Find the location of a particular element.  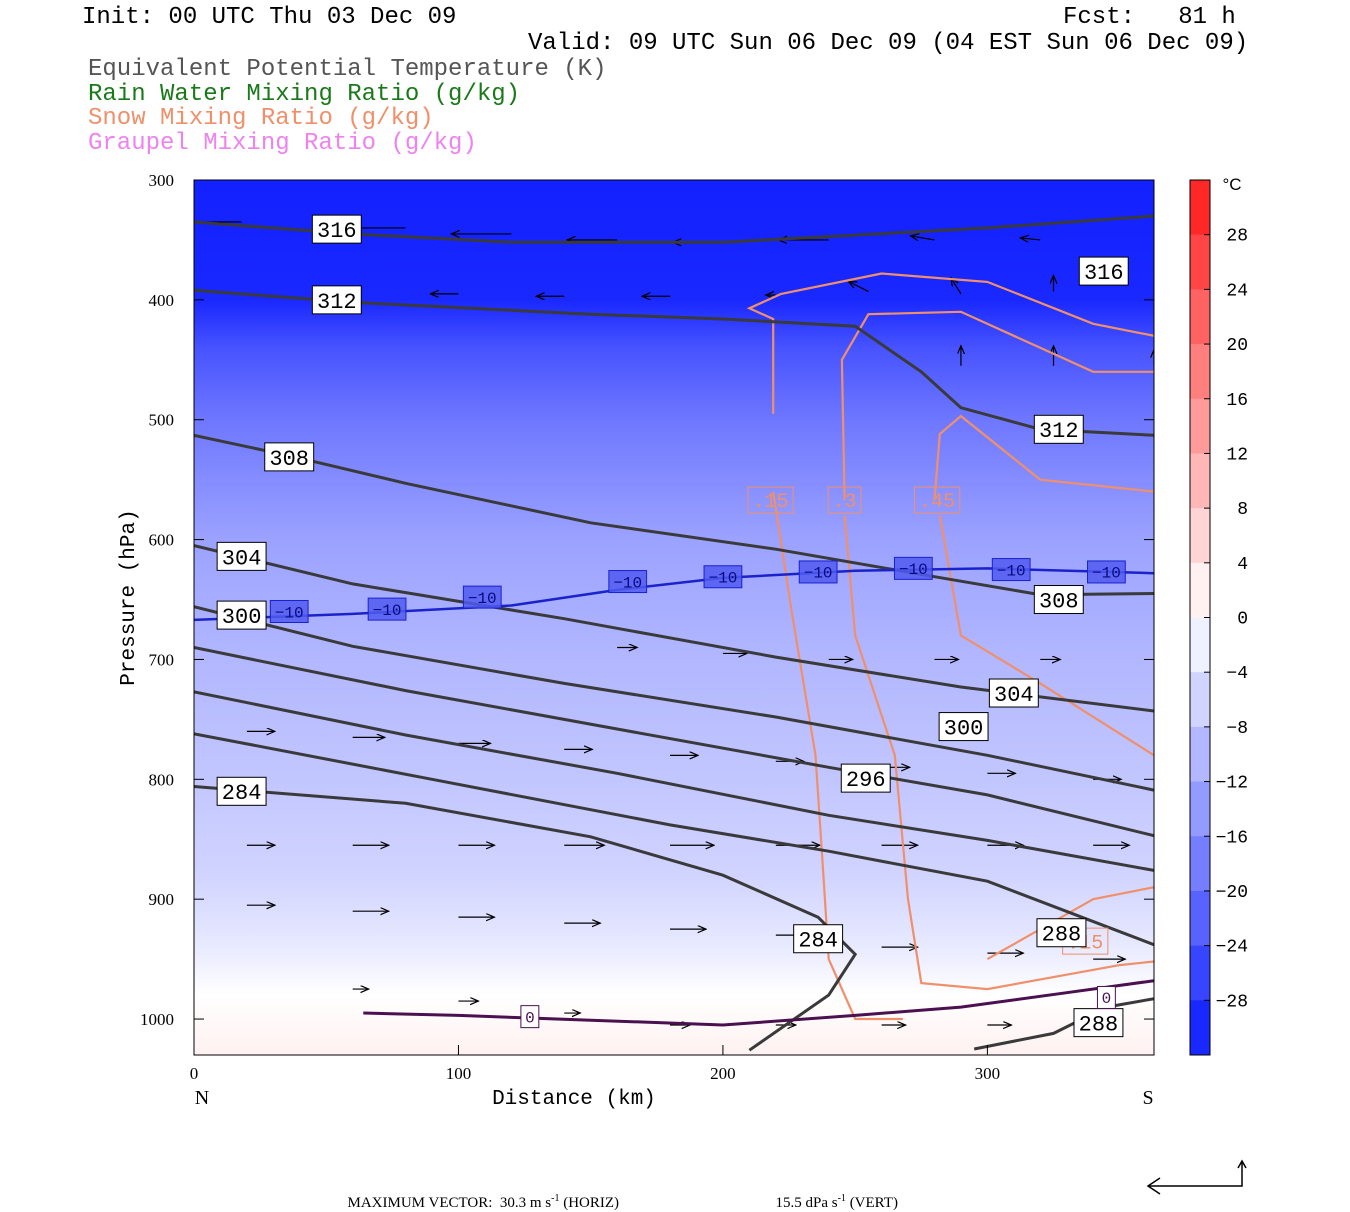

legend-snow: Snow Mixing Ratio (g/kg) is located at coordinates (261, 118).